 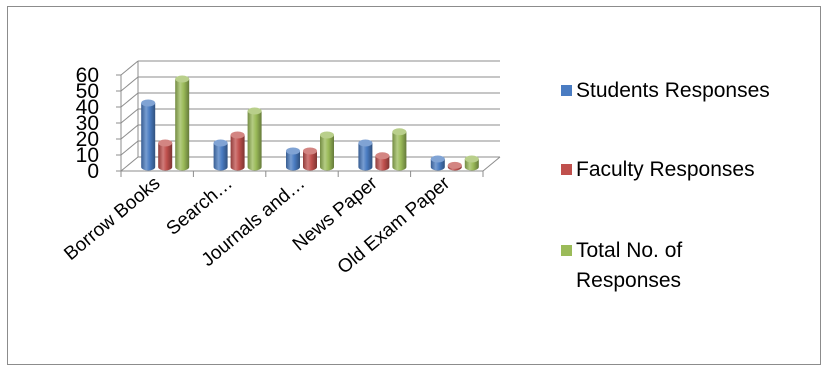 I want to click on x-tick-label-0: Borrow Books, so click(x=112, y=219).